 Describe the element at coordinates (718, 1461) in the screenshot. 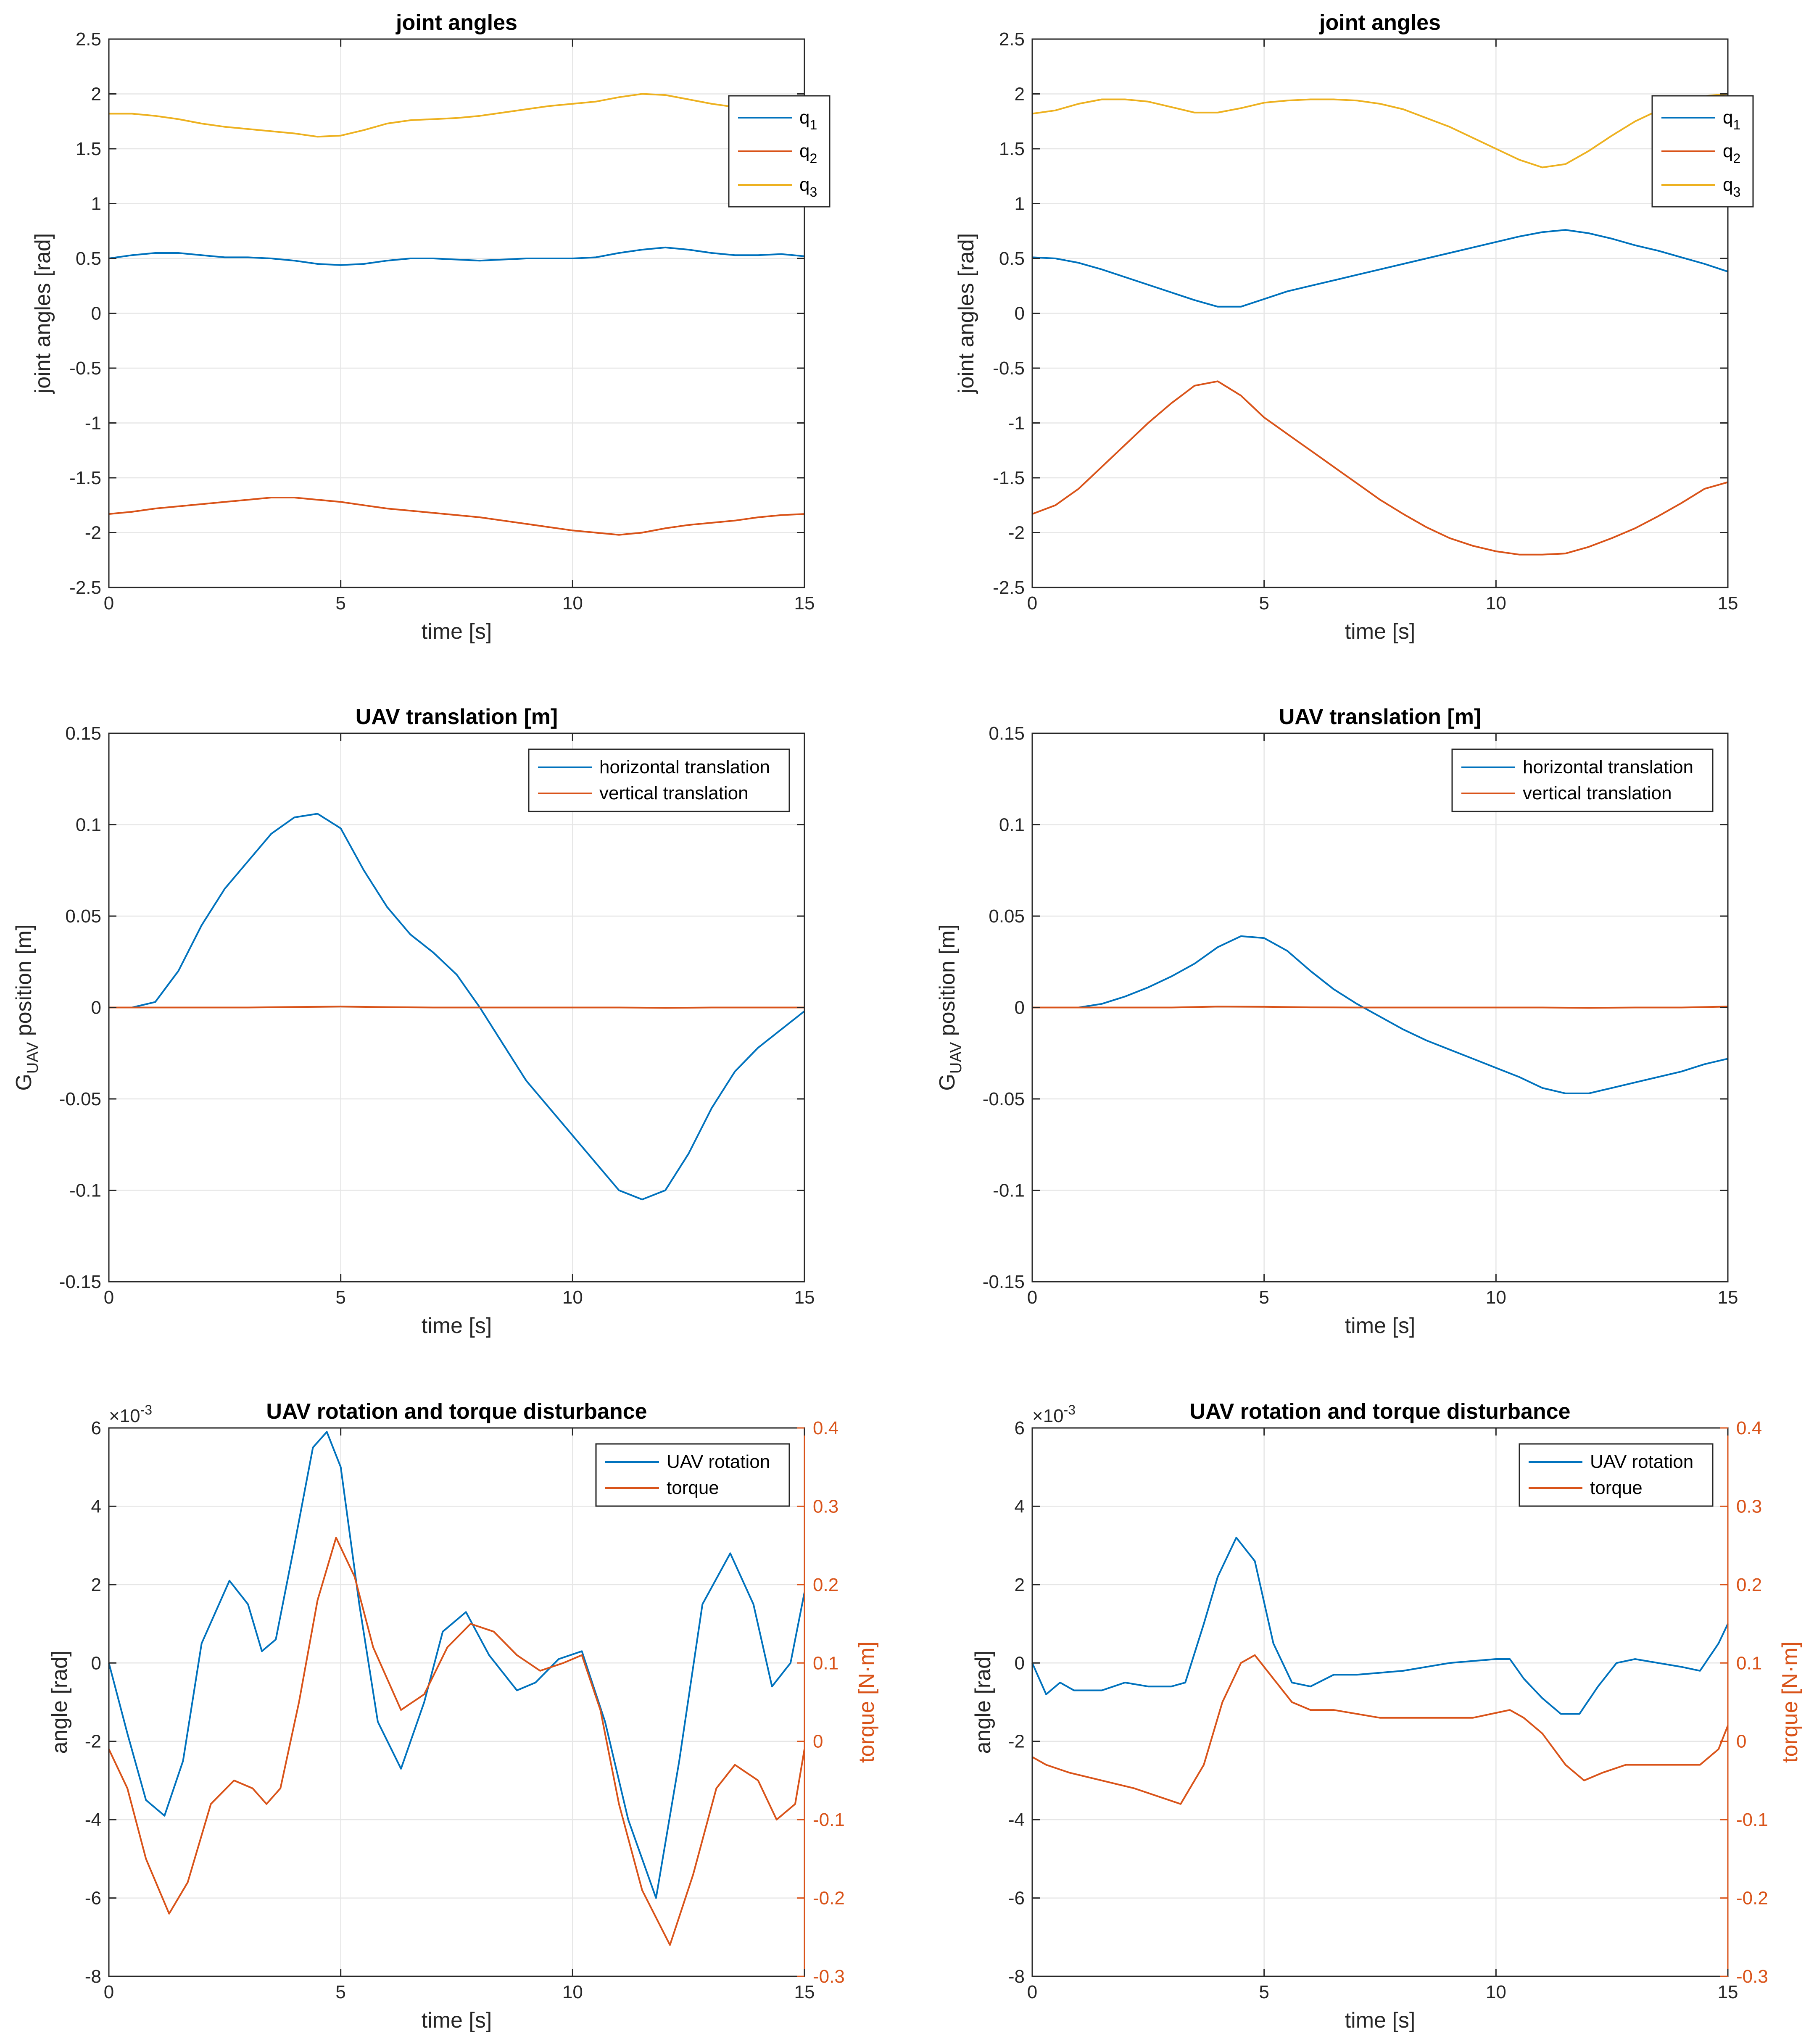

I see `legend-label: UAV rotation` at that location.